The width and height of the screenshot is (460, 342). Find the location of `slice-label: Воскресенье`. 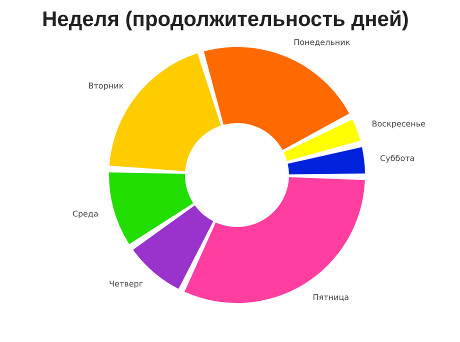

slice-label: Воскресенье is located at coordinates (399, 124).